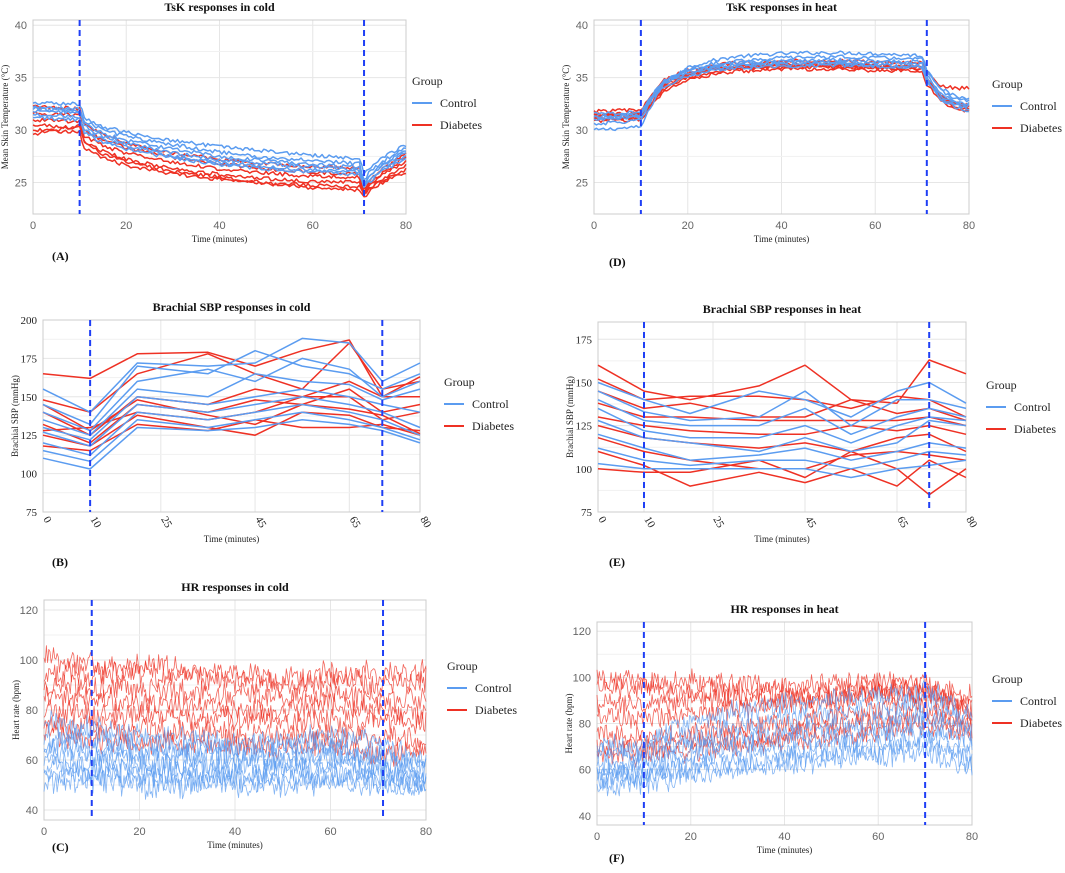 This screenshot has height=873, width=1065. I want to click on grid-D, so click(781, 117).